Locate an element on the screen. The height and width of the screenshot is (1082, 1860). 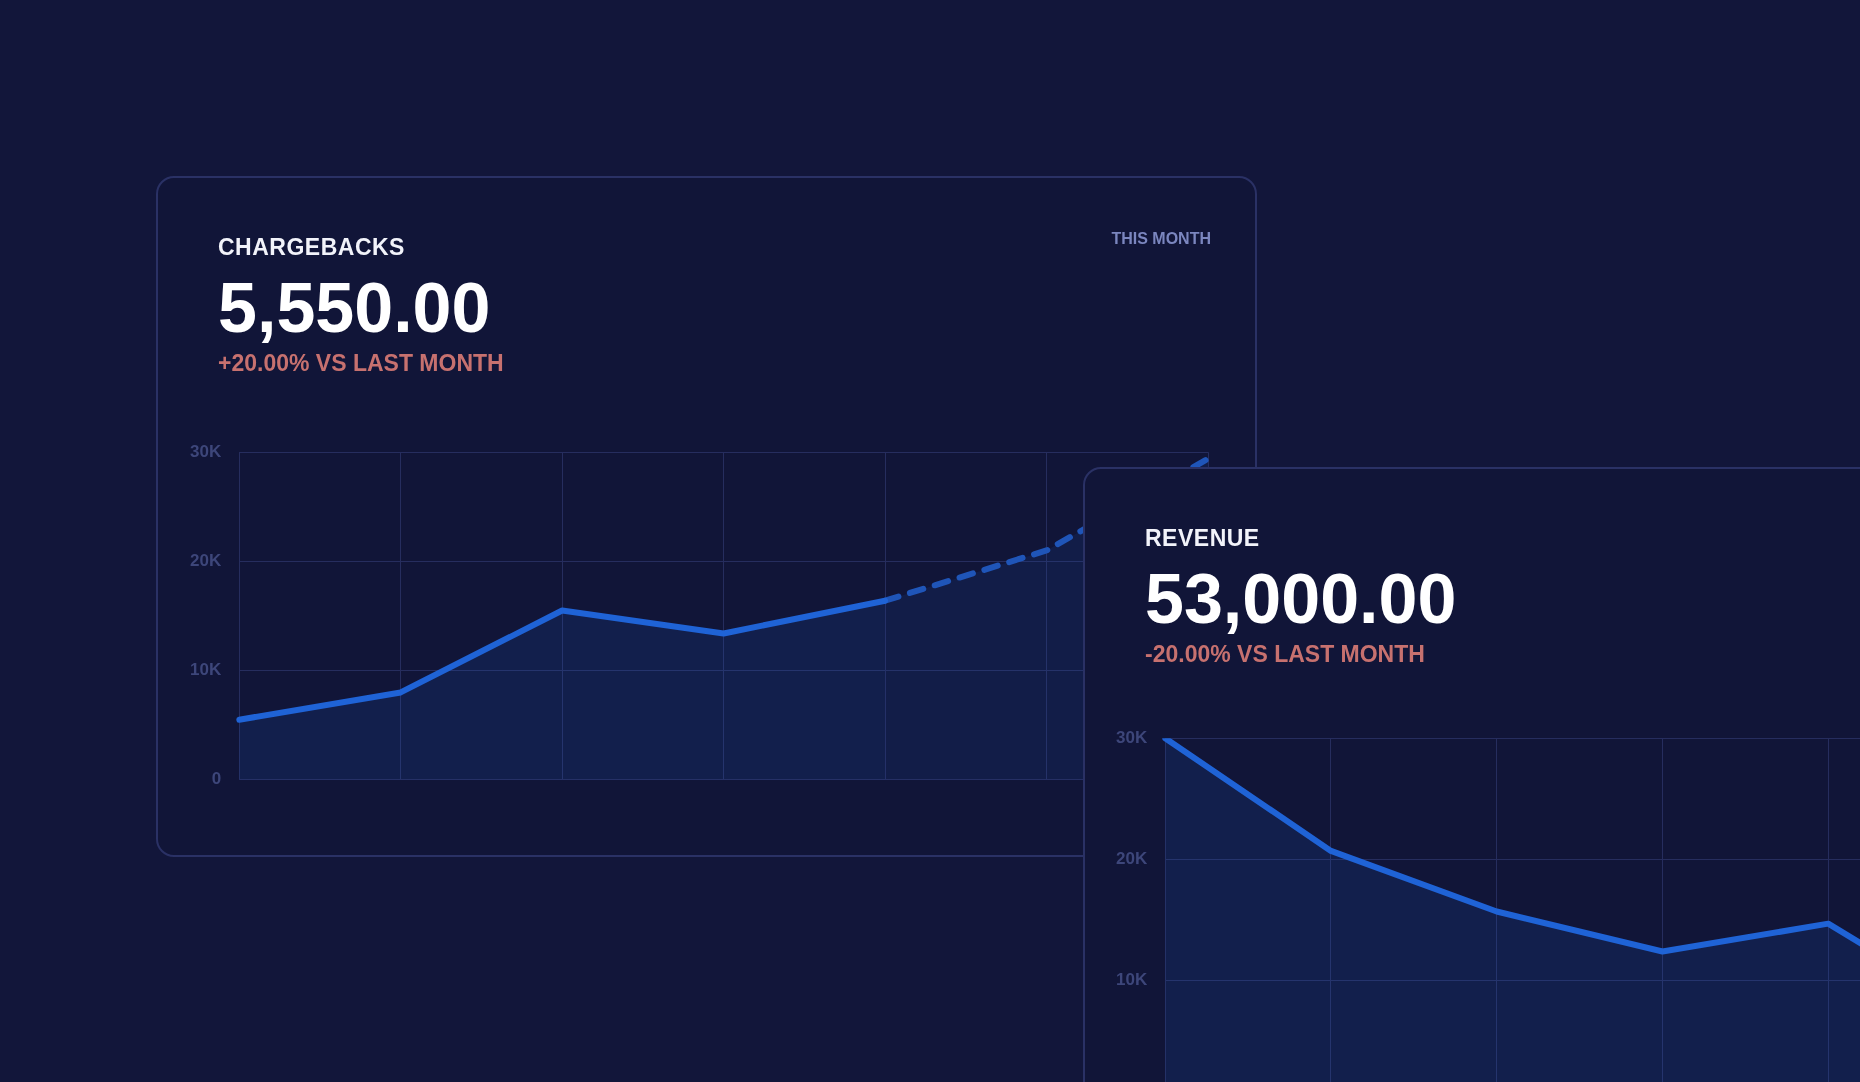
y-tick-label: 0 is located at coordinates (216, 779).